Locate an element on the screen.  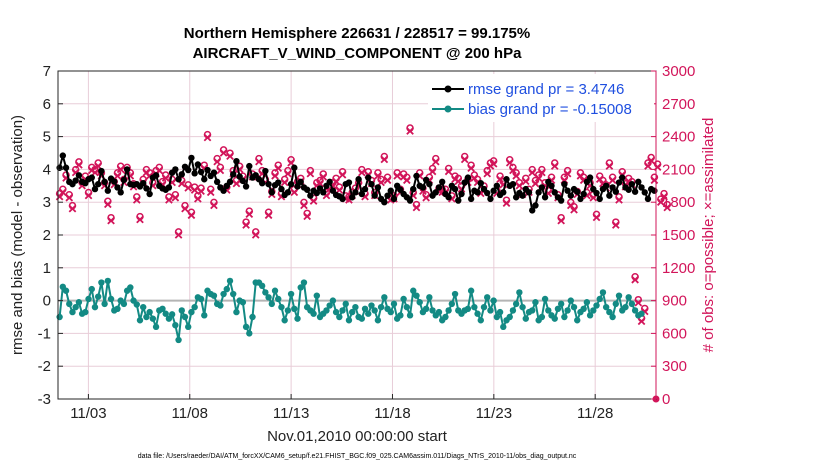
legend-box is located at coordinates (541, 98).